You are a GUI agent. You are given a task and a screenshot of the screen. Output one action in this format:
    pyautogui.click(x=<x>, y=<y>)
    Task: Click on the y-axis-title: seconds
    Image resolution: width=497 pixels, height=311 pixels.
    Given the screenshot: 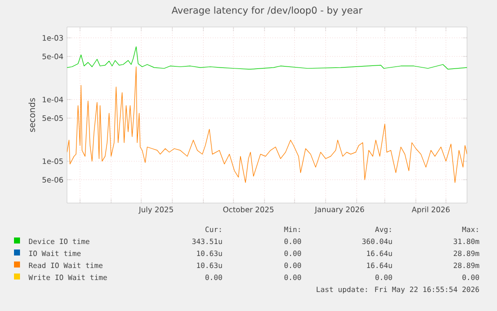 What is the action you would take?
    pyautogui.click(x=32, y=115)
    